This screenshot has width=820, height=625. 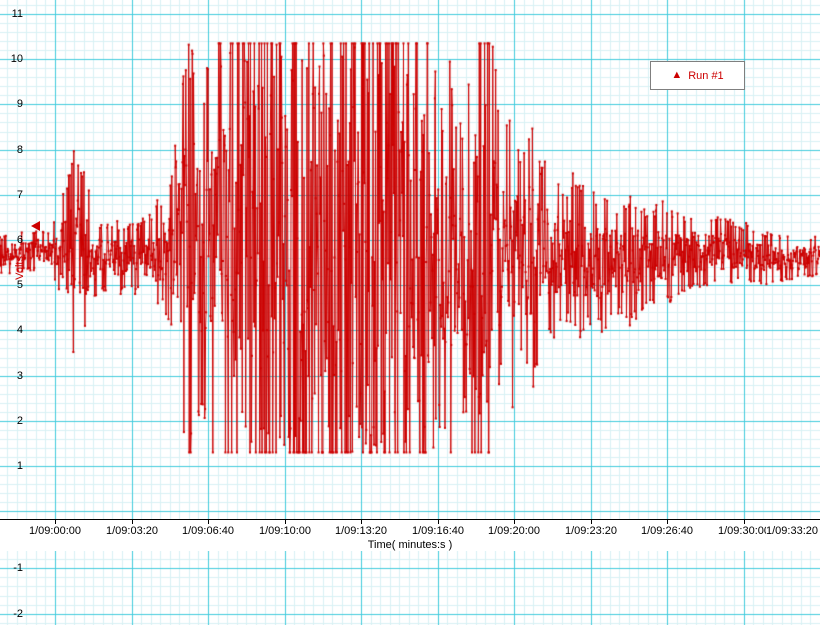 I want to click on x-axis-title: Time( minutes:s ), so click(x=410, y=545).